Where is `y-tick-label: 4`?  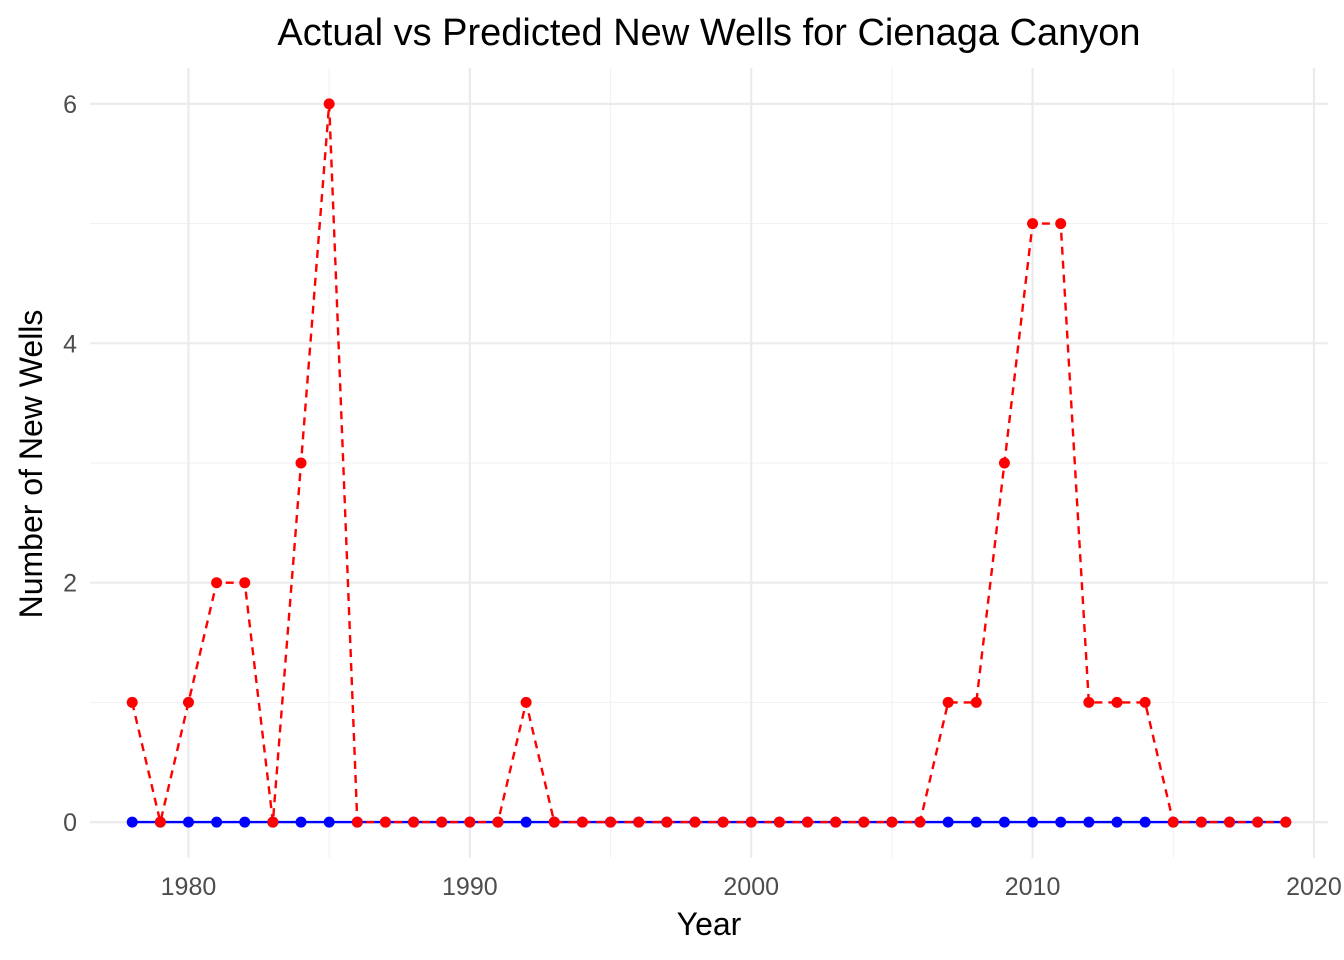 y-tick-label: 4 is located at coordinates (70, 344).